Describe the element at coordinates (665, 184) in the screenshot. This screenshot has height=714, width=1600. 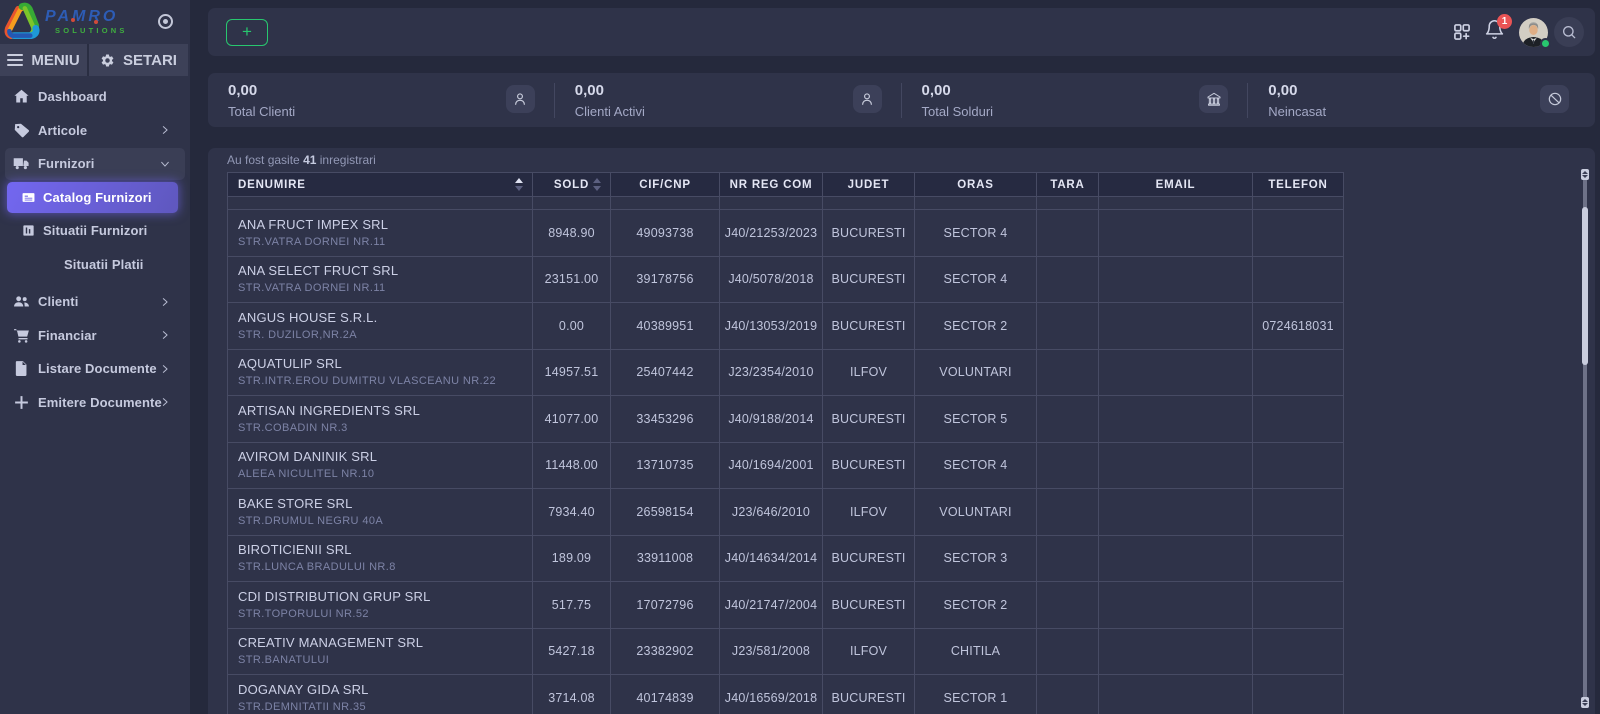
I see `column-header-cif-cnp: CIF/CNP` at that location.